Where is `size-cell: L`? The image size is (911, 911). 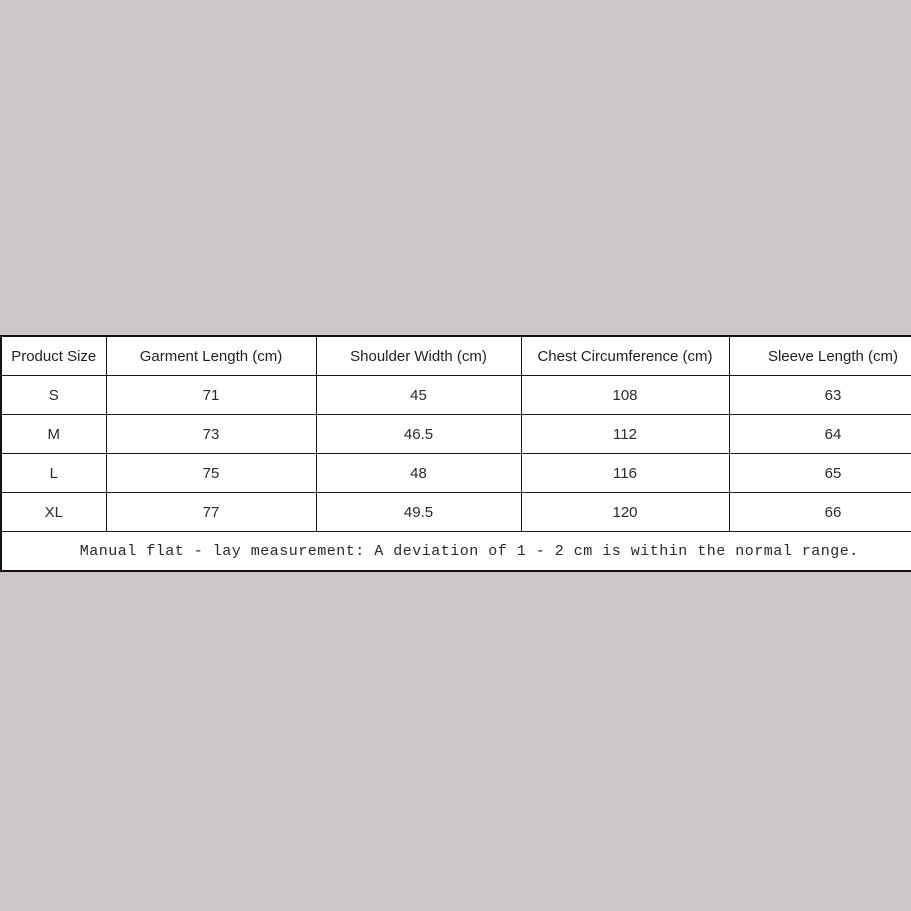
size-cell: L is located at coordinates (53, 473).